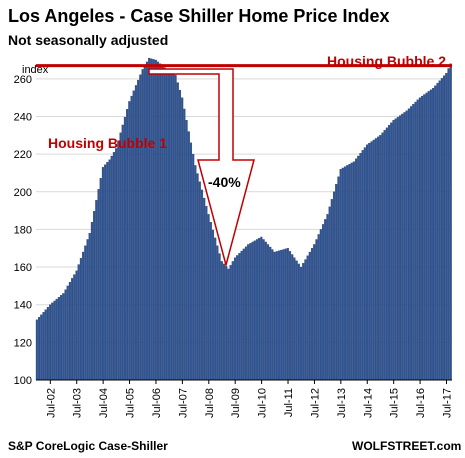  Describe the element at coordinates (131, 403) in the screenshot. I see `x-tick-label: Jul-05` at that location.